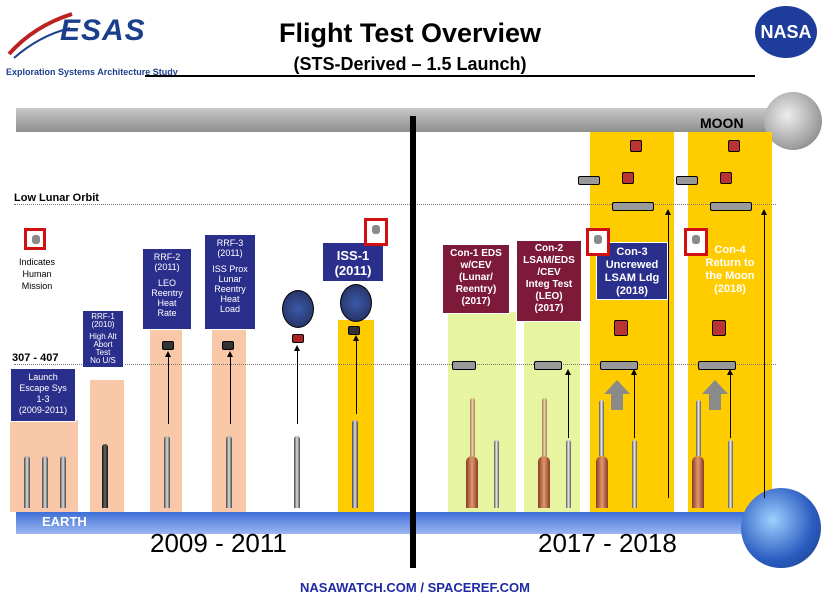  Describe the element at coordinates (730, 269) in the screenshot. I see `mission-box-con4: Con-4 Return to the Moon (2018)` at that location.